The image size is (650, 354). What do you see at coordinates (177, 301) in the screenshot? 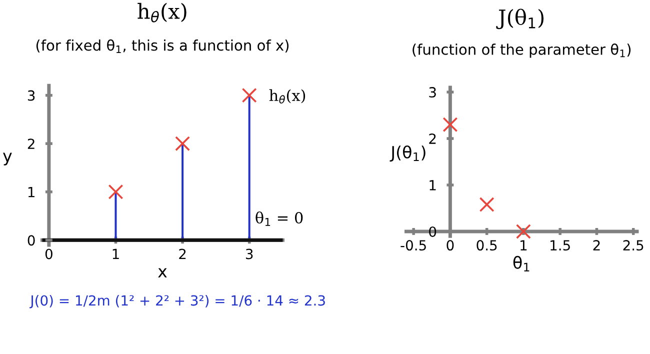
I see `text: J(0) = 1/2m (1² + 2² + 3²) = 1/6 · 14 ≈ 2.3` at bounding box center [177, 301].